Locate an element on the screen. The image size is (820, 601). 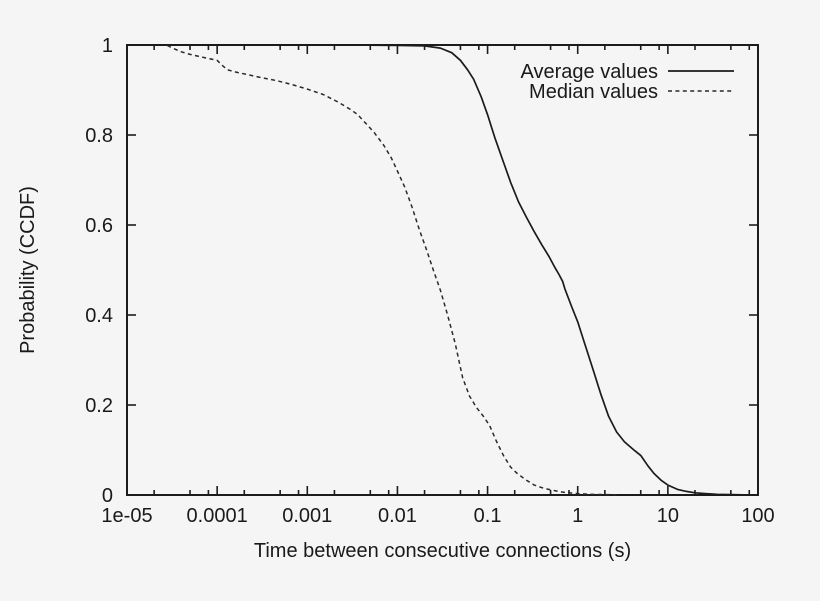
legend-label-dashed: Median values is located at coordinates (593, 92).